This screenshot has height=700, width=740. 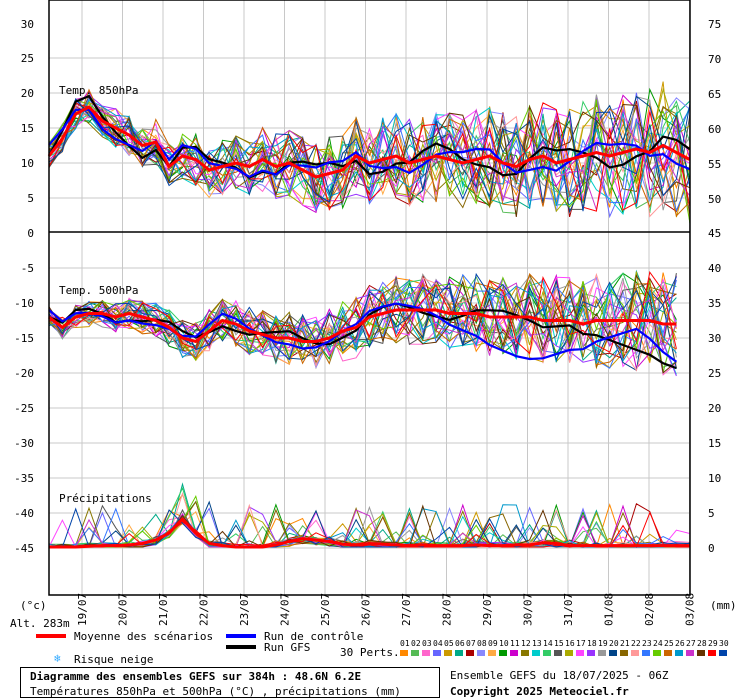 What do you see at coordinates (714, 233) in the screenshot?
I see `right-tick: 45` at bounding box center [714, 233].